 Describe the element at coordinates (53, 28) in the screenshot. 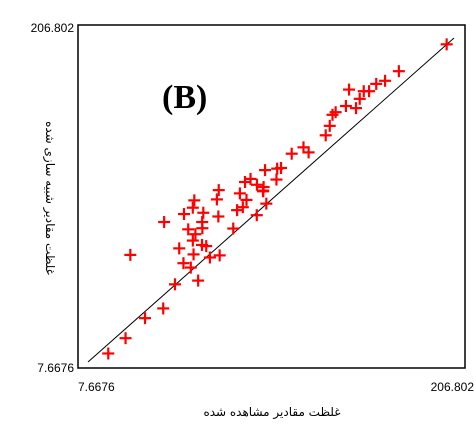

I see `y-tick-max: 206.802` at that location.